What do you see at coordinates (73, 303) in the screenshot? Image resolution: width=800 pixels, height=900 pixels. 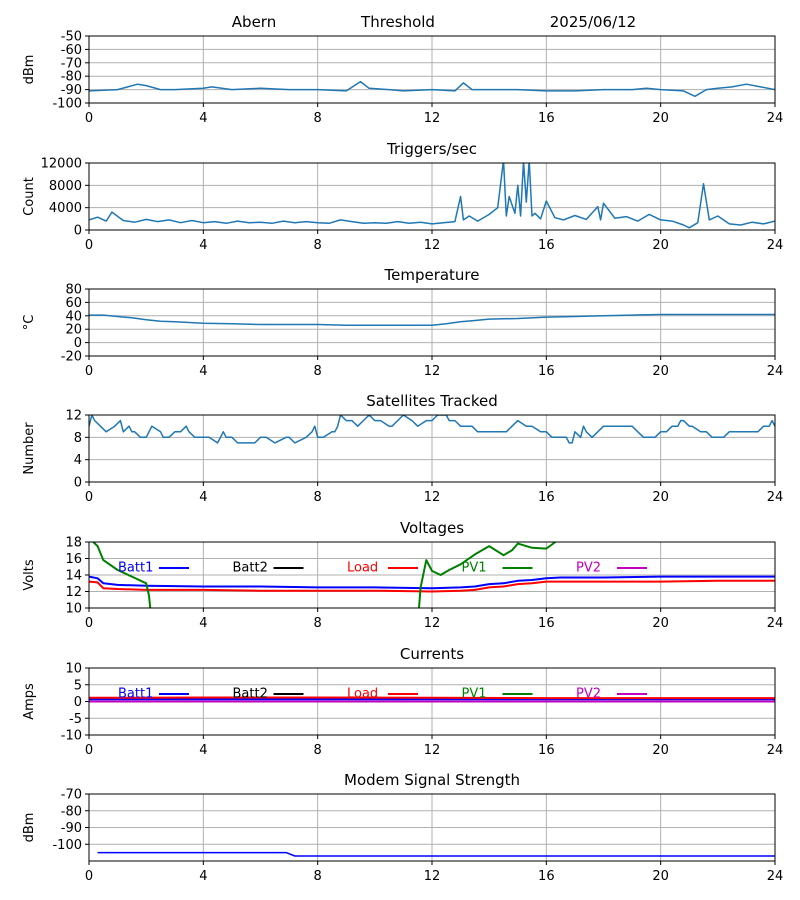 I see `y-tick-label: 60` at bounding box center [73, 303].